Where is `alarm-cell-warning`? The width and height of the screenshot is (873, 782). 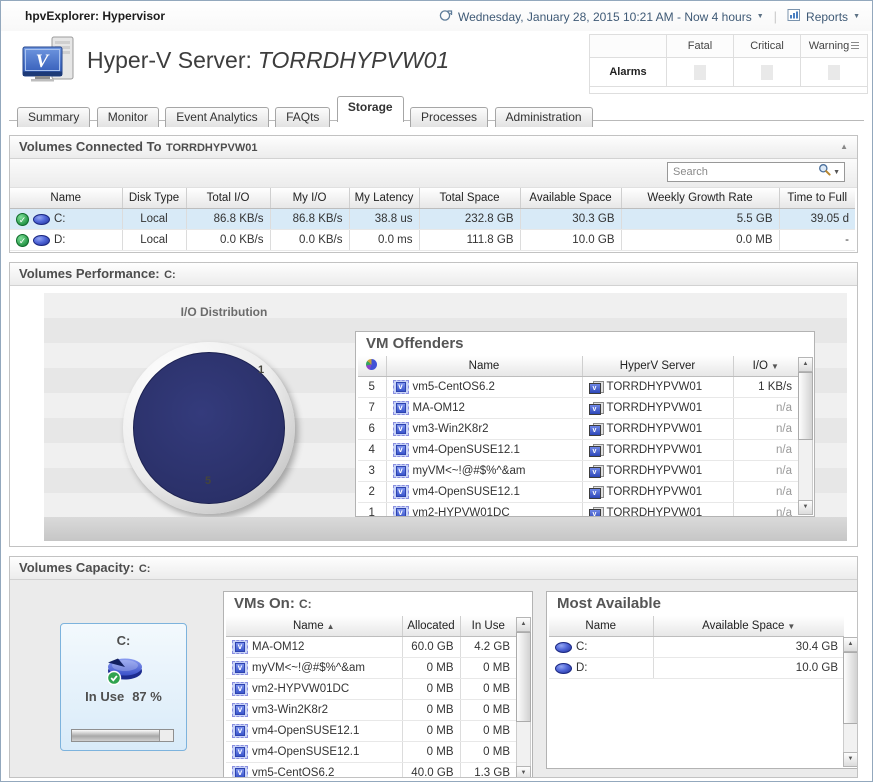
alarm-cell-warning is located at coordinates (834, 72).